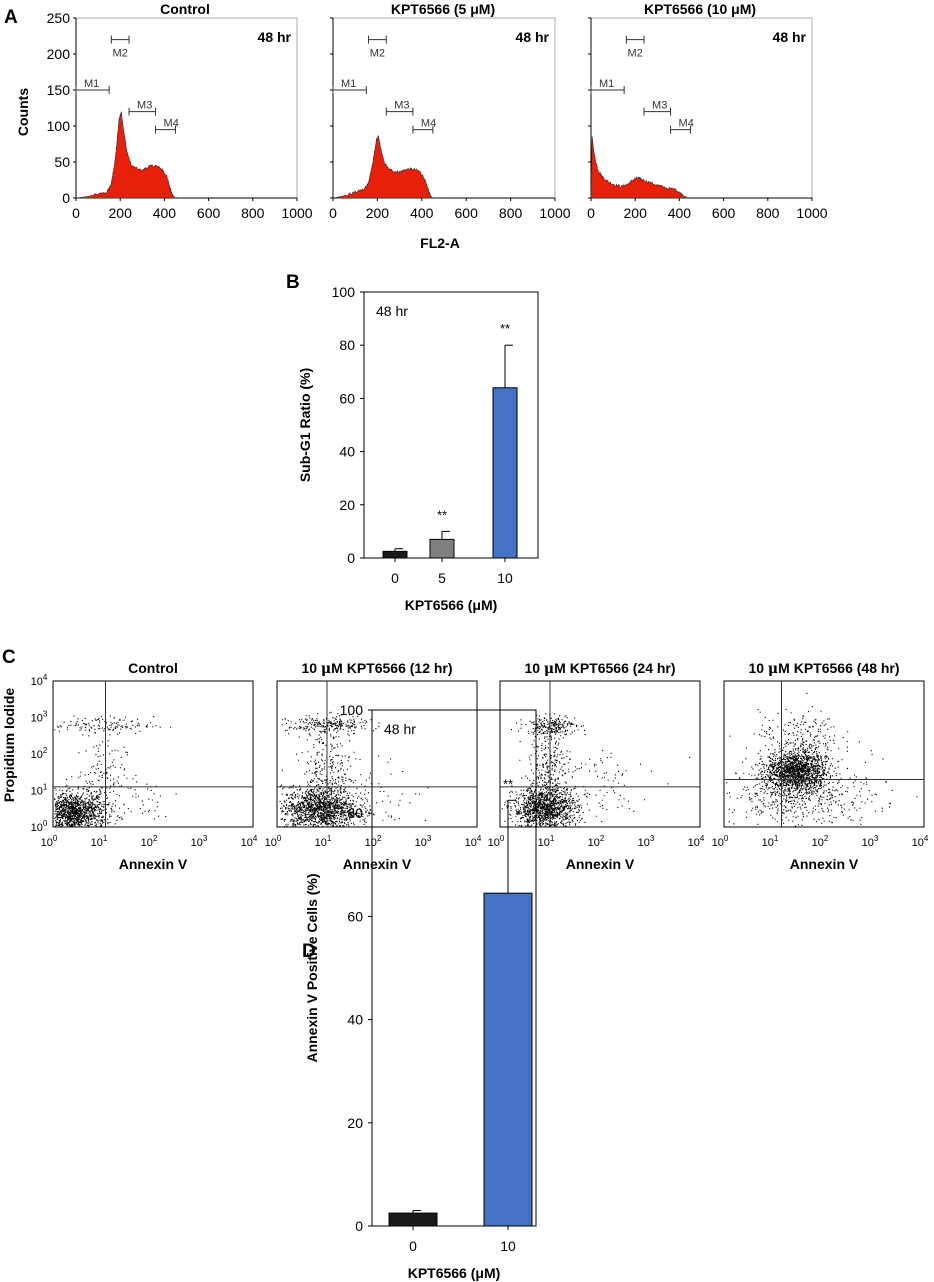  I want to click on scatter-frame, so click(377, 754).